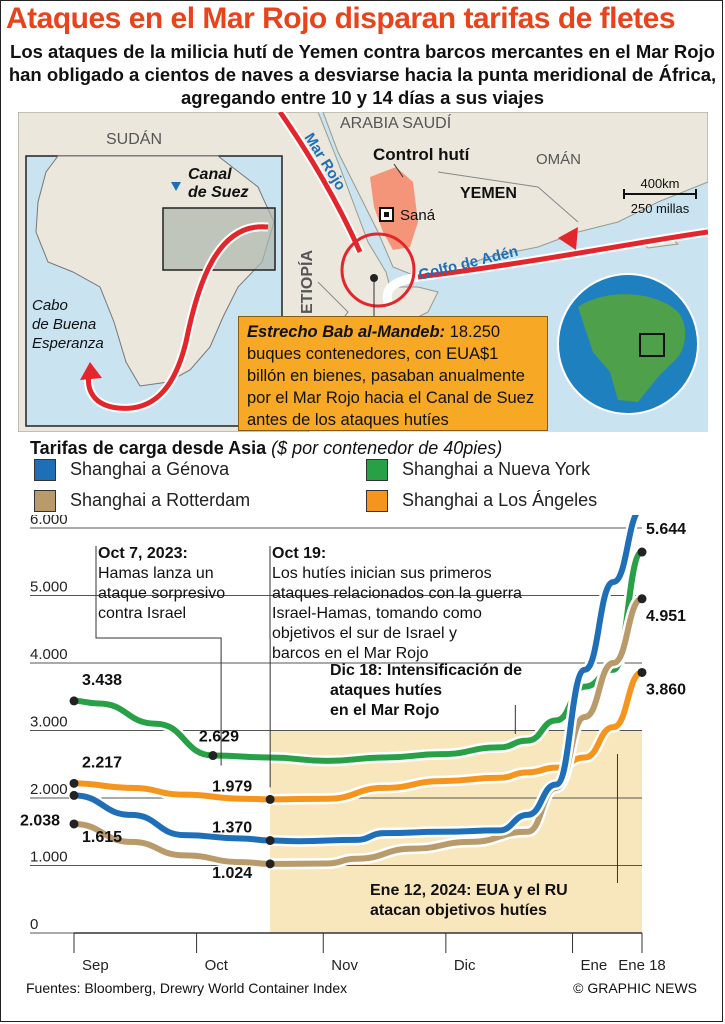 This screenshot has width=725, height=1024. I want to click on series-line, so click(358, 736).